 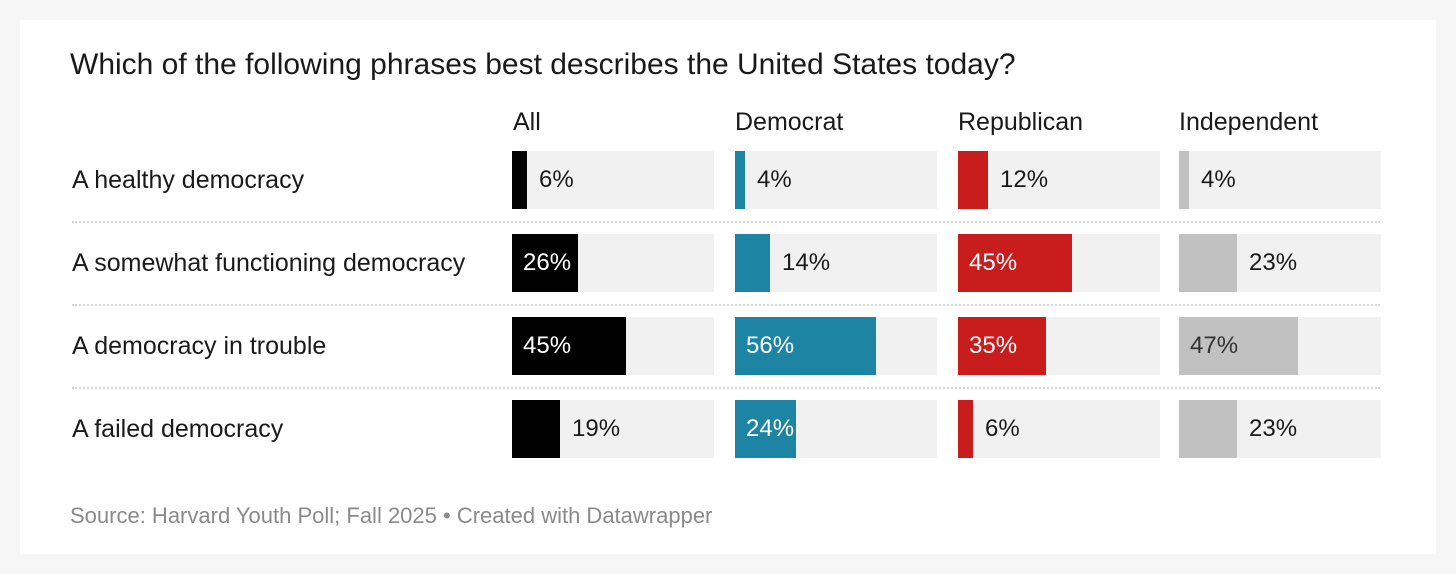 I want to click on value-label: 26%, so click(x=547, y=262).